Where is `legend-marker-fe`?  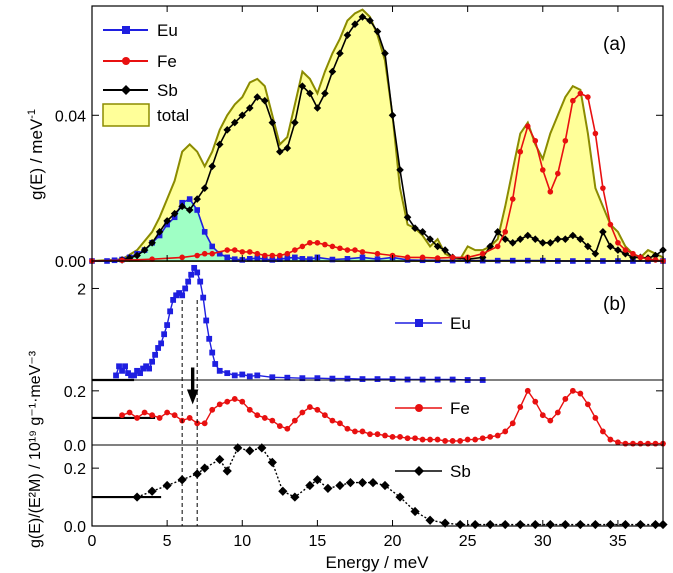 legend-marker-fe is located at coordinates (126, 61).